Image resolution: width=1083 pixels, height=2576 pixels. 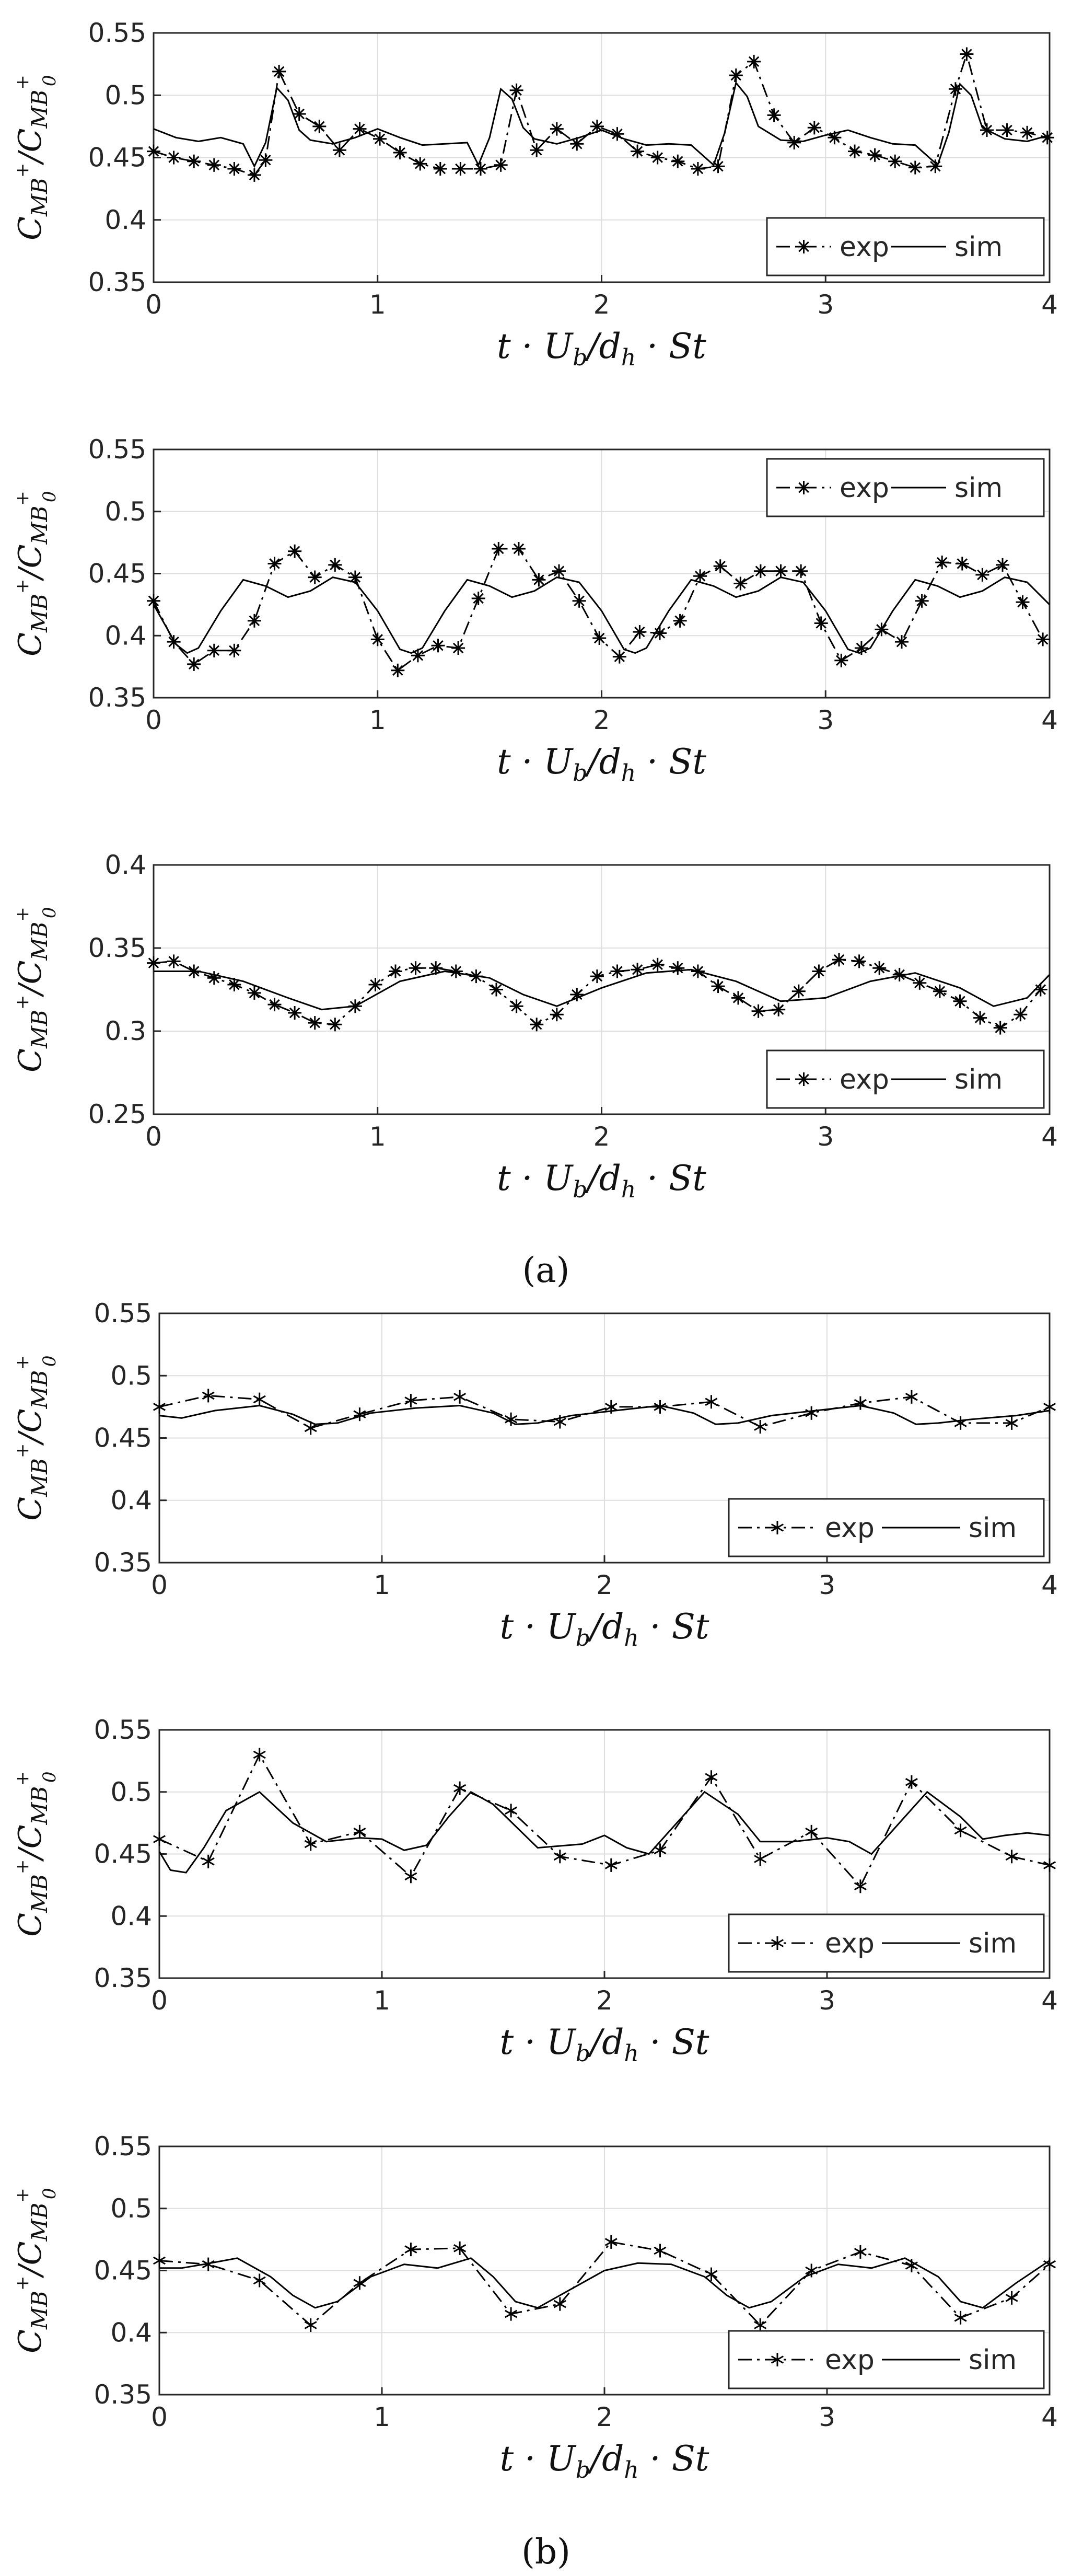 I want to click on x-axis-label: t · Ub/dh · St, so click(x=601, y=349).